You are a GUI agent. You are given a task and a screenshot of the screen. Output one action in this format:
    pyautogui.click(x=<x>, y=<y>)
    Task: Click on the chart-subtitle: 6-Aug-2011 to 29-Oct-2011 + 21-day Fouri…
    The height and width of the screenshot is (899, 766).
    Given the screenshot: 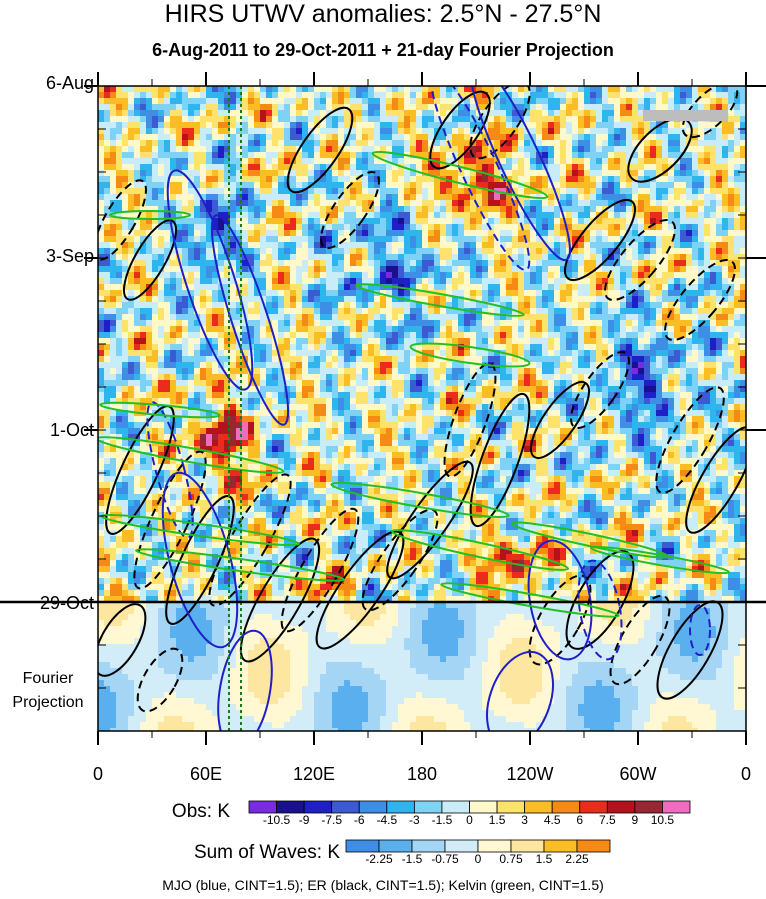 What is the action you would take?
    pyautogui.click(x=383, y=50)
    